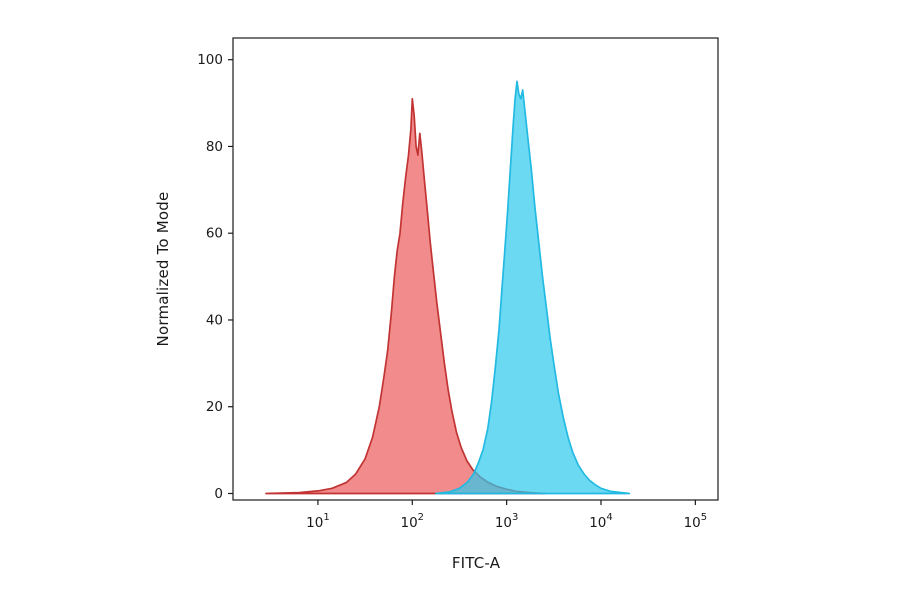  What do you see at coordinates (163, 269) in the screenshot?
I see `y-axis-title: Normalized To Mode` at bounding box center [163, 269].